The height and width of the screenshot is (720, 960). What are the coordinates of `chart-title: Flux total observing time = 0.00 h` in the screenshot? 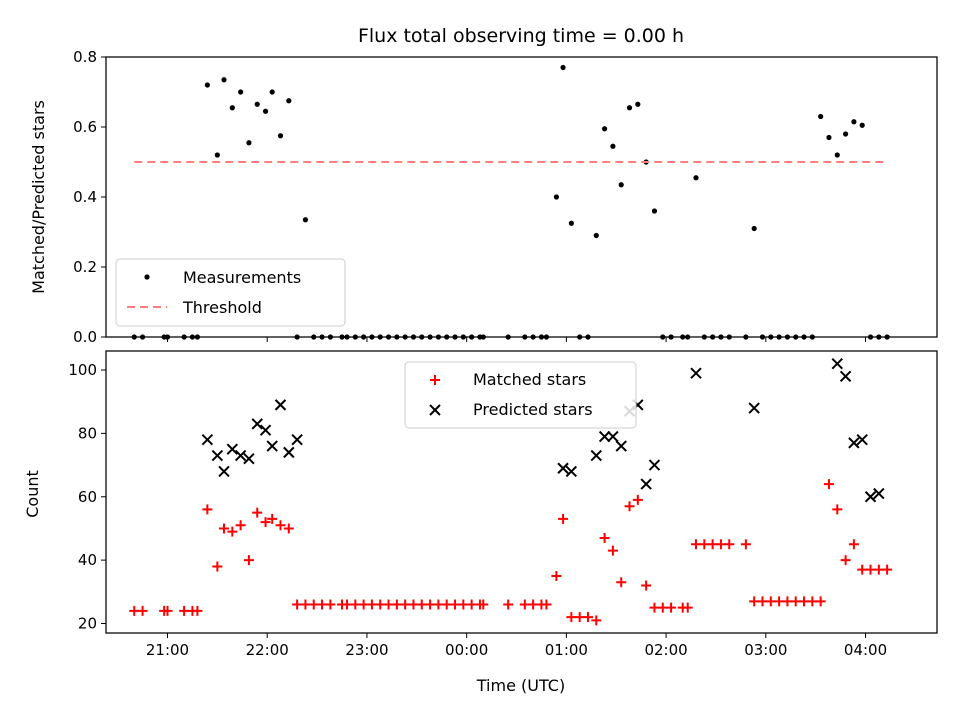 It's located at (521, 36).